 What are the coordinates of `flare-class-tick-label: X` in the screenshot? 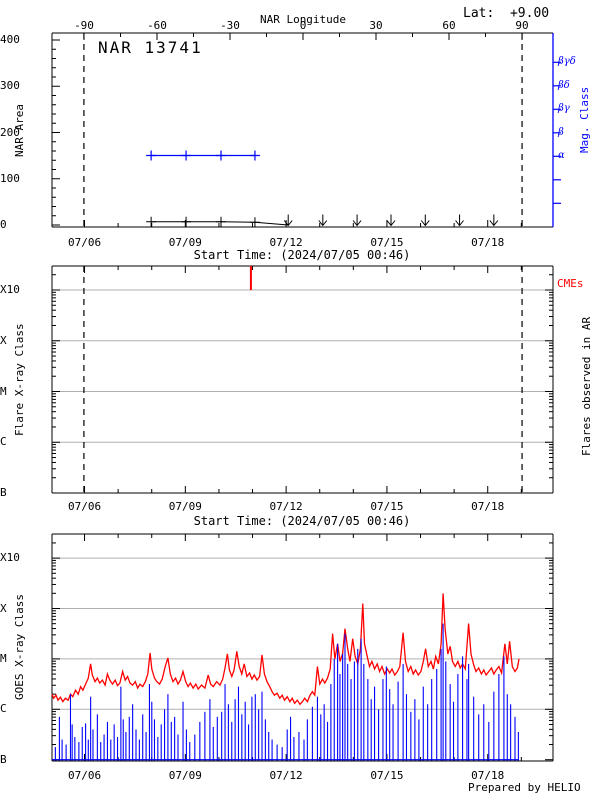 It's located at (3, 340).